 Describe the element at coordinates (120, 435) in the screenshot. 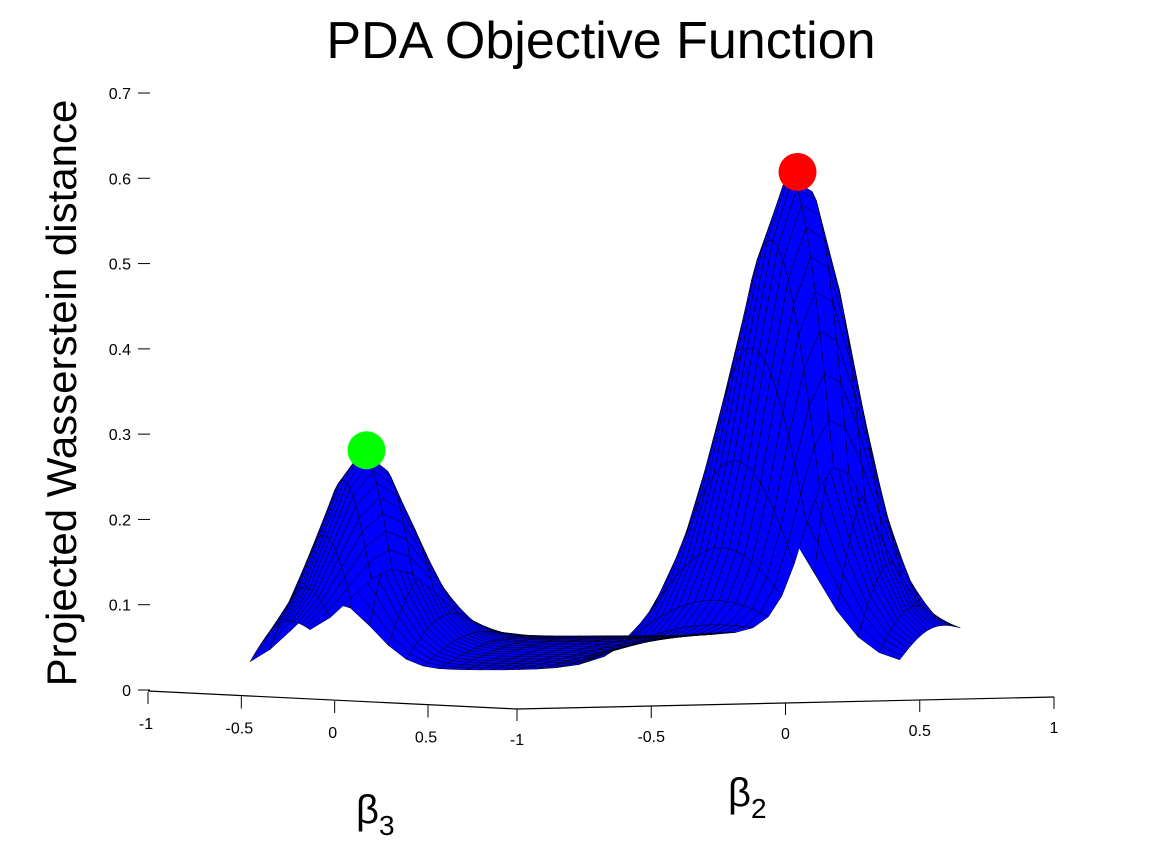

I see `z-tick-label: 0.3` at that location.